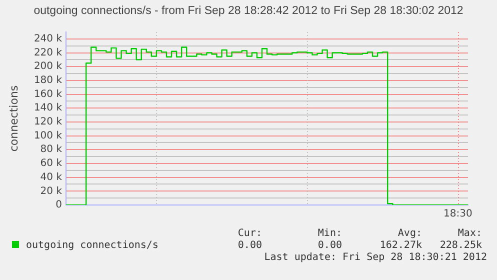 Image resolution: width=497 pixels, height=280 pixels. What do you see at coordinates (92, 246) in the screenshot?
I see `legend-label: outgoing connections/s` at bounding box center [92, 246].